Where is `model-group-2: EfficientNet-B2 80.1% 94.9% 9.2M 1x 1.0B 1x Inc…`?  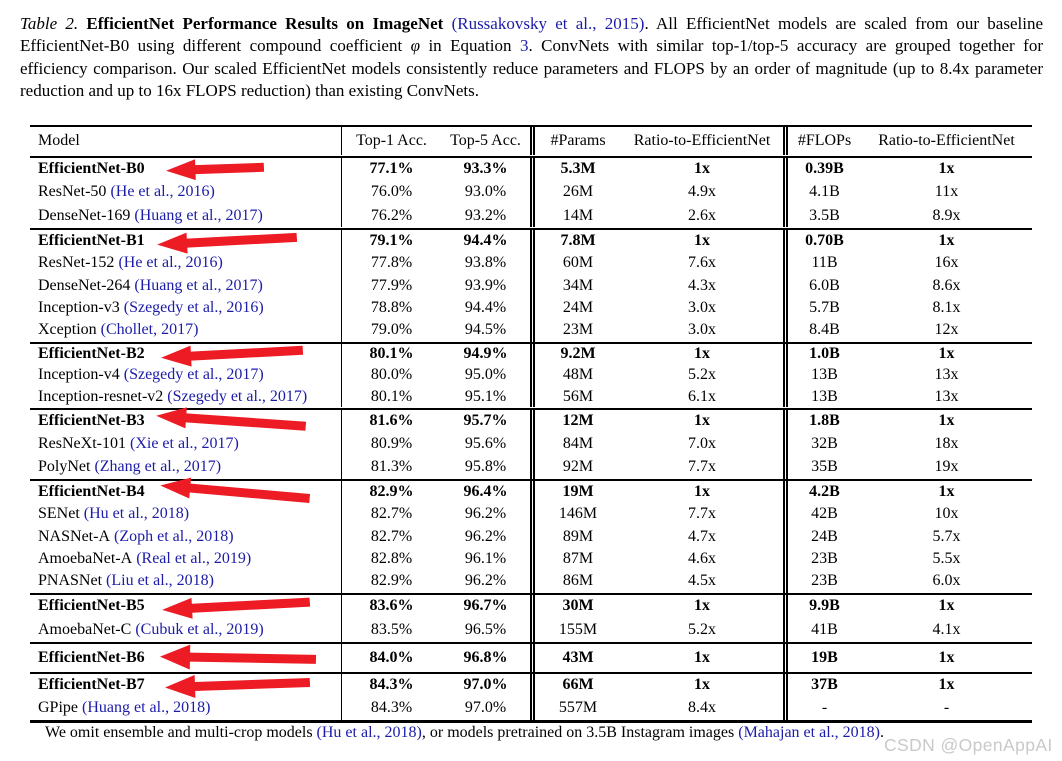
model-group-2: EfficientNet-B2 80.1% 94.9% 9.2M 1x 1.0B 1x Inc… is located at coordinates (531, 374).